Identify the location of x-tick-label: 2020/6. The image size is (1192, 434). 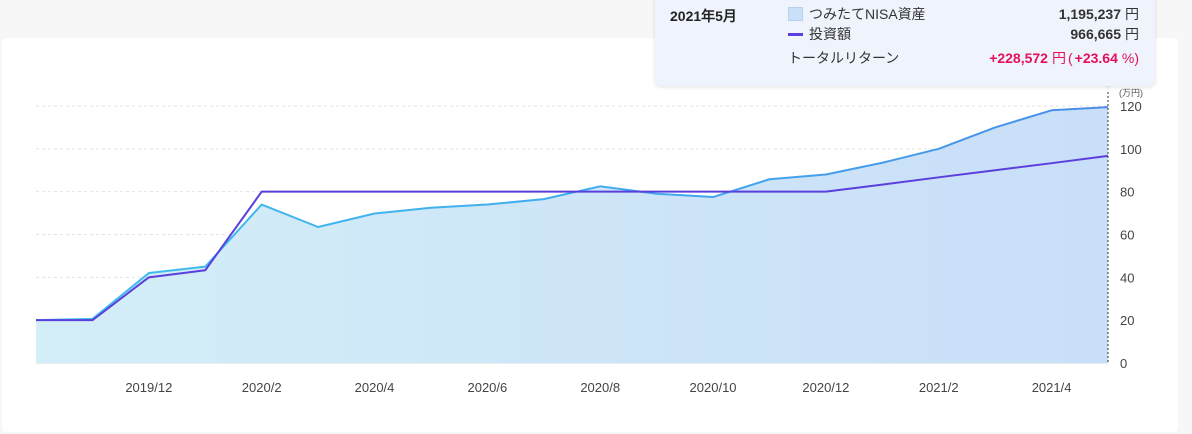
(487, 387).